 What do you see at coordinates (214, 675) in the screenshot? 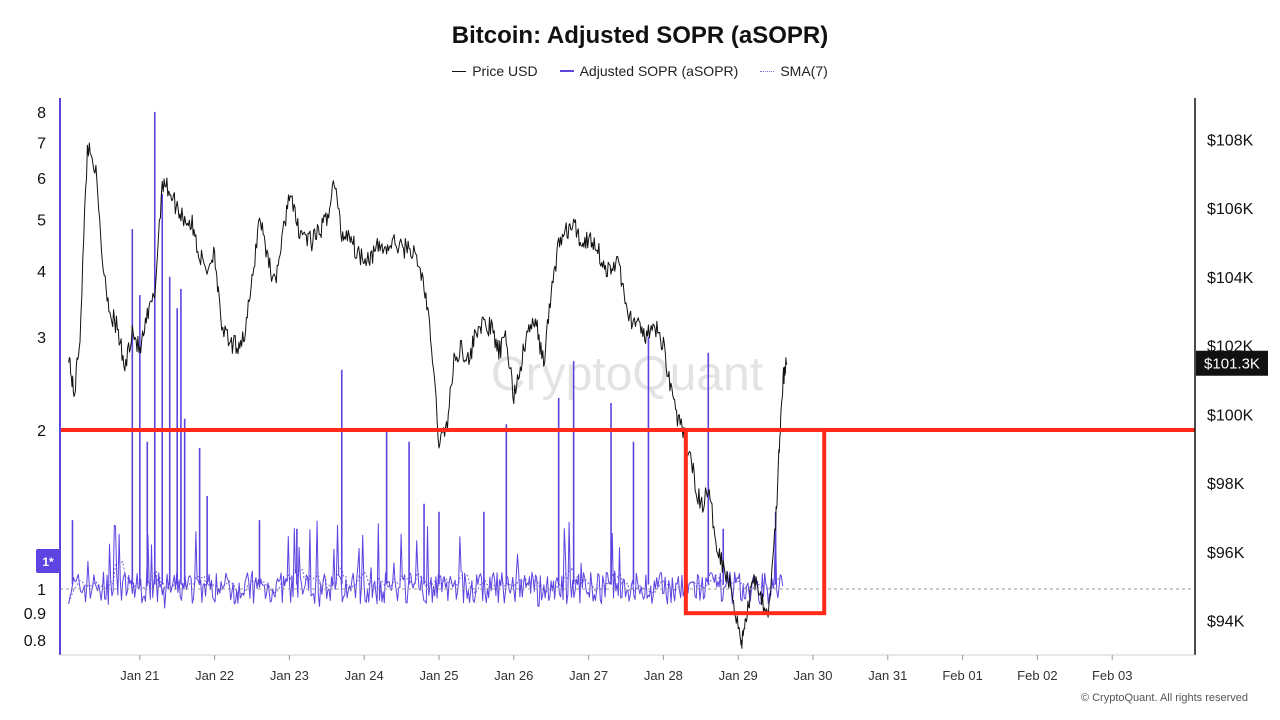
I see `x-tick-label: Jan 22` at bounding box center [214, 675].